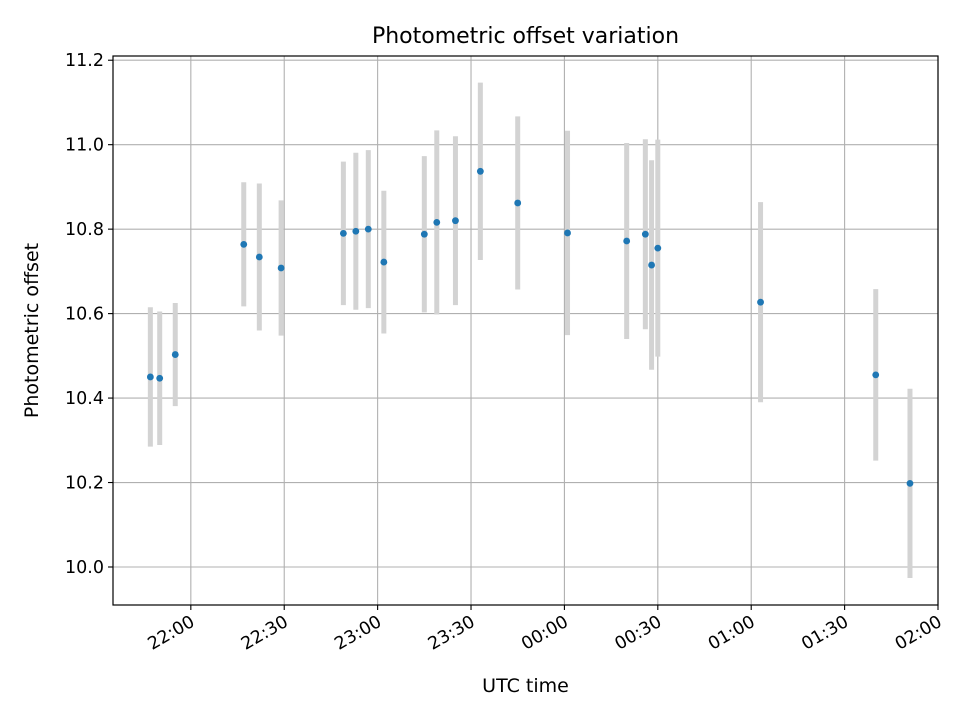 Image resolution: width=960 pixels, height=720 pixels. What do you see at coordinates (84, 146) in the screenshot?
I see `y-tick-label: 11.0` at bounding box center [84, 146].